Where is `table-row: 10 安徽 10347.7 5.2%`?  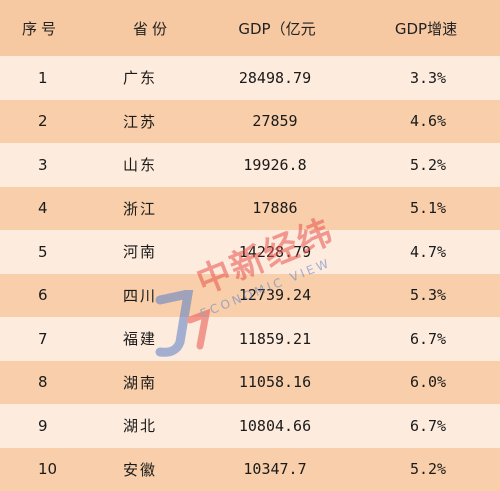 table-row: 10 安徽 10347.7 5.2% is located at coordinates (250, 469).